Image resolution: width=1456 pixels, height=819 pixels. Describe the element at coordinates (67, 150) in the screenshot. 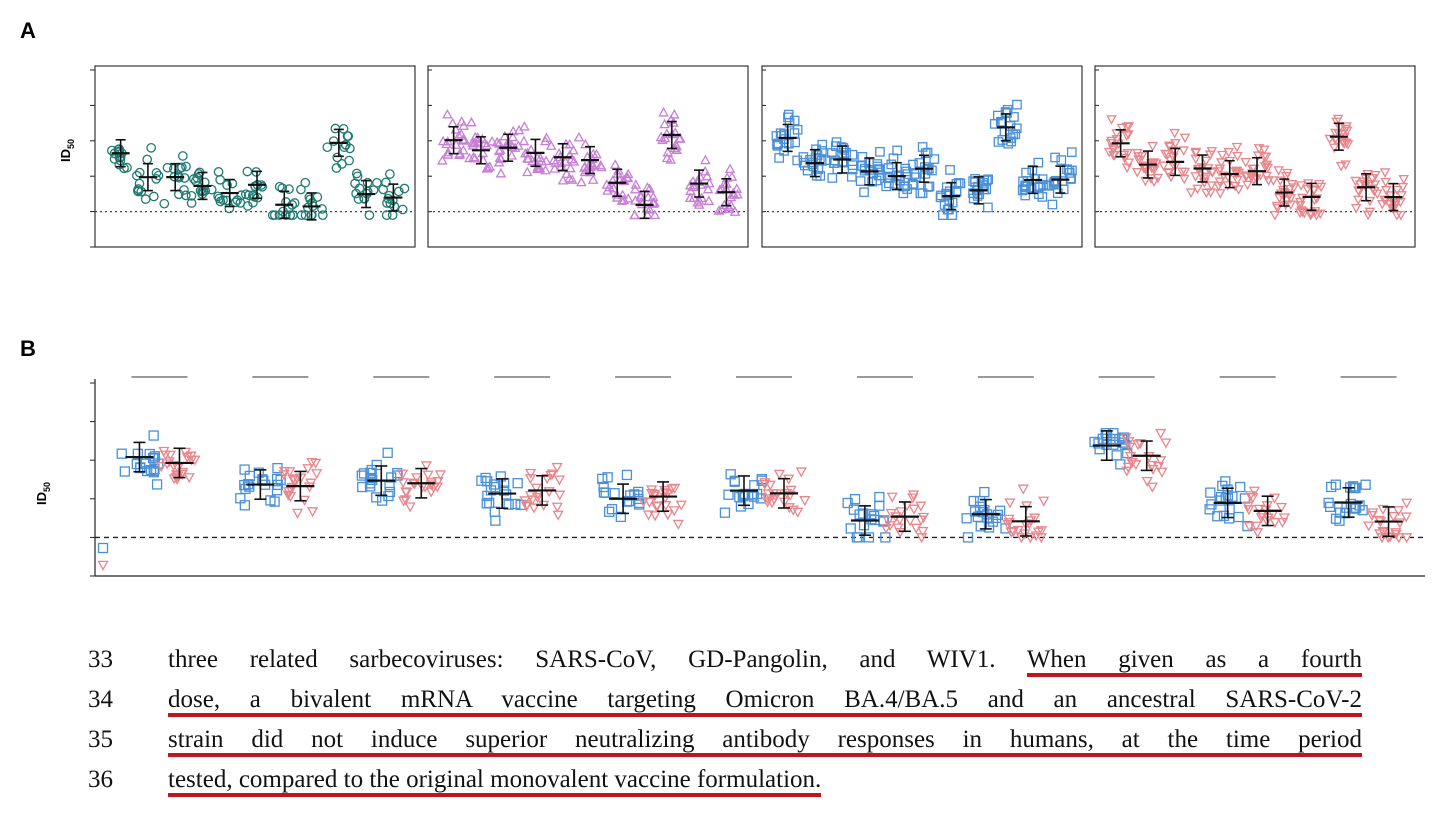

I see `panel-a-y-axis-label: ID50` at that location.